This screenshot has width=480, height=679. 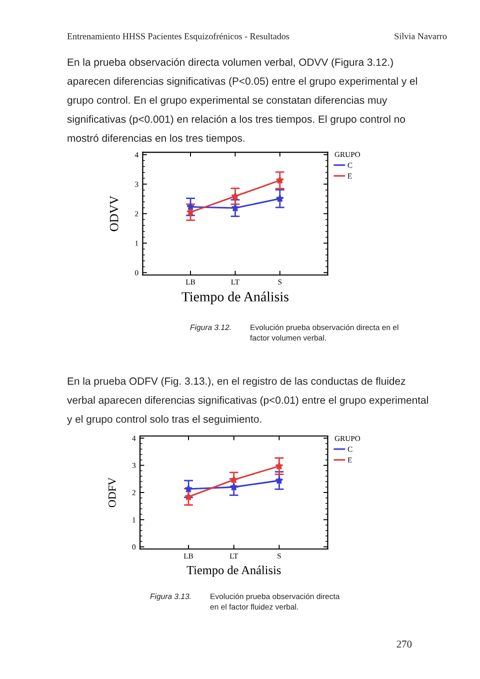 I want to click on text: En la prueba ODFV (Fig. 3.13.), en el registro de las conductas de fluidez verbal aparecen diferencias significativas (p<0.01) entre el grupo experimental y el grupo control solo tras el seguimiento., so click(x=247, y=401).